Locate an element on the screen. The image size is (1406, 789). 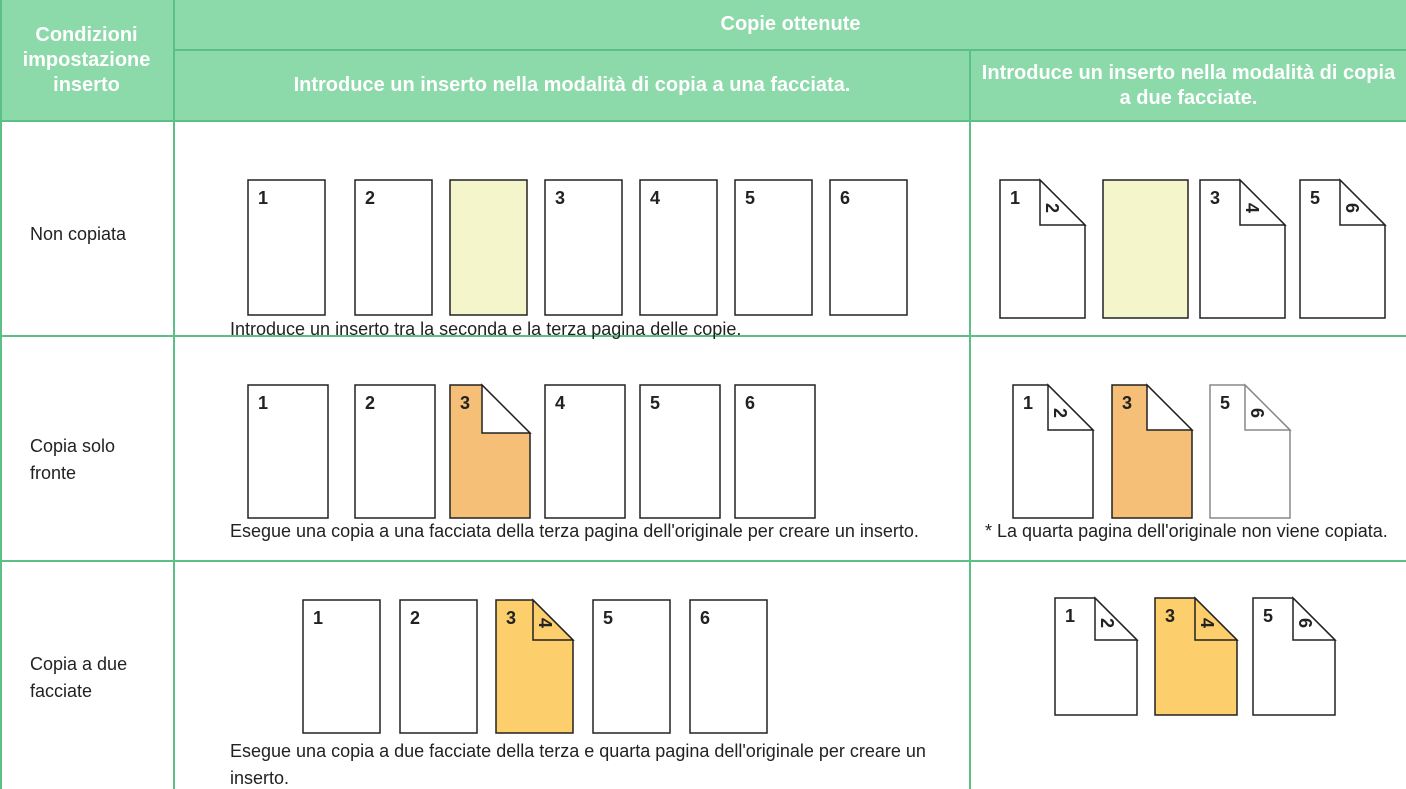
condition: Copia a due facciate is located at coordinates (79, 677).